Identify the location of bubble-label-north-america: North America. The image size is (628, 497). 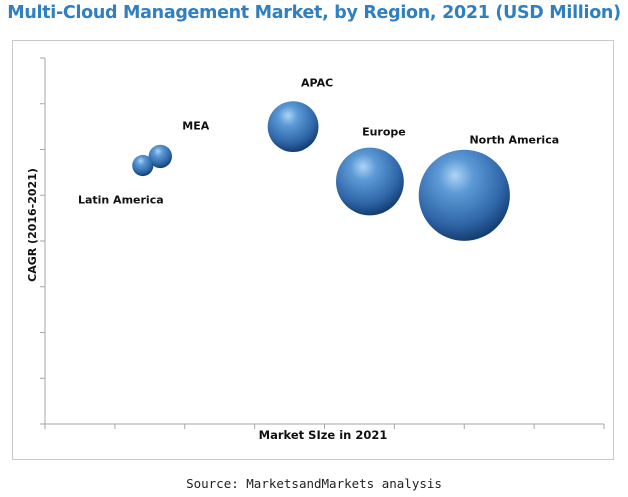
(514, 139).